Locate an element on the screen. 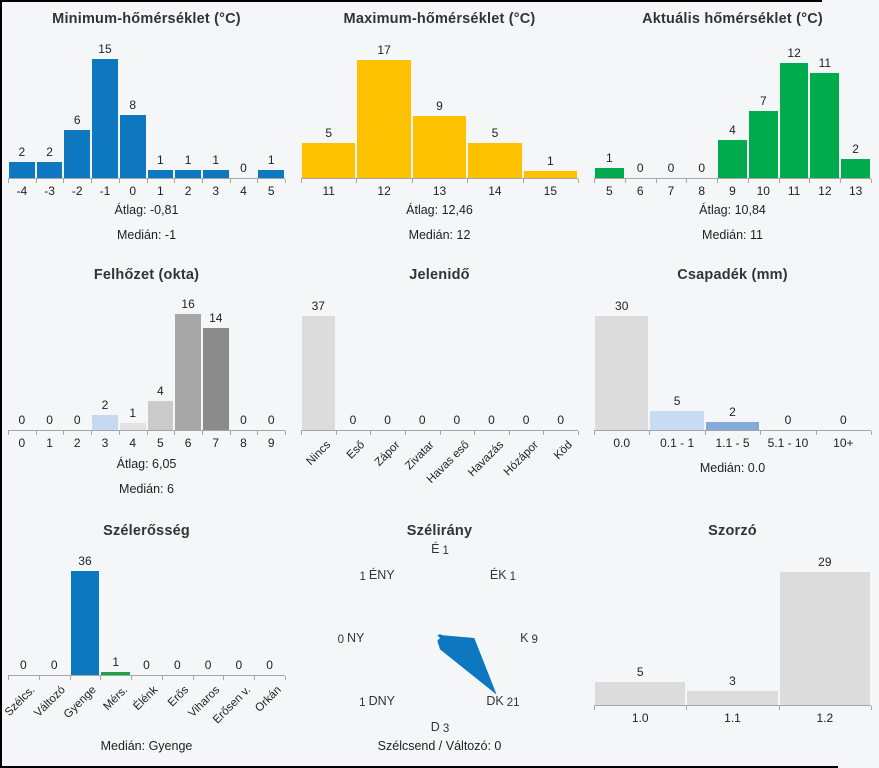  wind-direction-name: NY is located at coordinates (356, 638).